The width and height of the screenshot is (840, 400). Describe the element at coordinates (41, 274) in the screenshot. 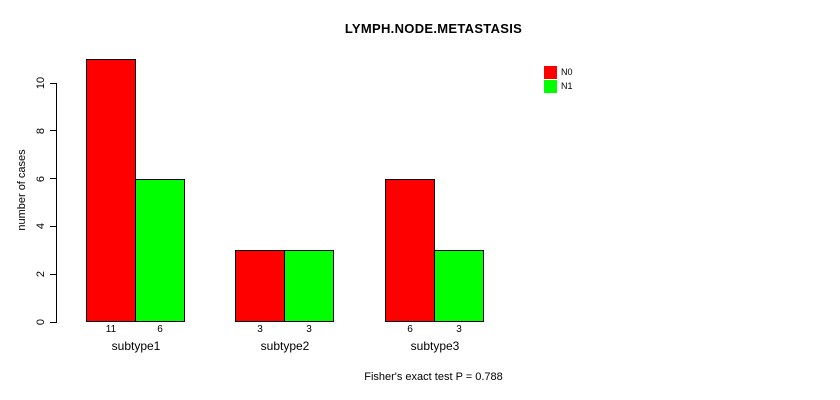

I see `y-tick-label: 2` at that location.